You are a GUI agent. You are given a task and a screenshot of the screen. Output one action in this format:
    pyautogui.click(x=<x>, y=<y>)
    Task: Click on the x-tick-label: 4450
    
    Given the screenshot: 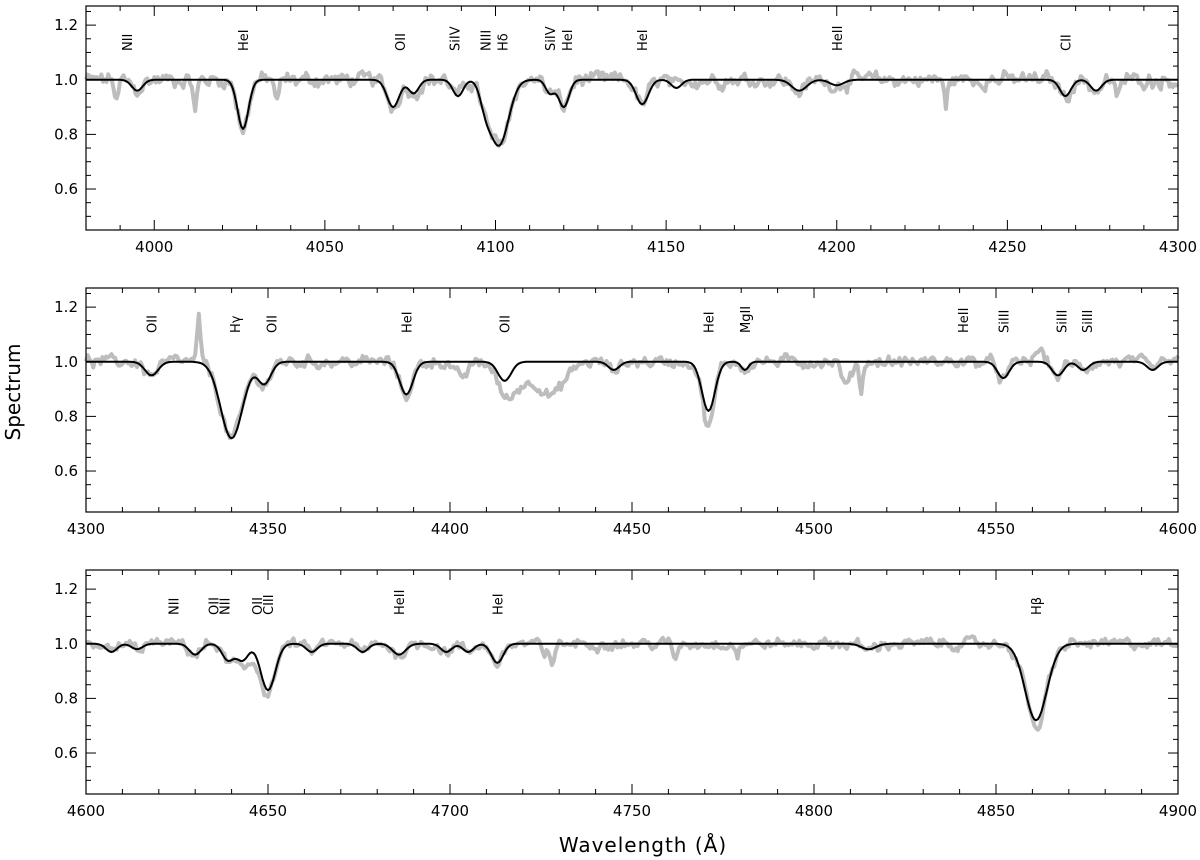 What is the action you would take?
    pyautogui.click(x=632, y=529)
    